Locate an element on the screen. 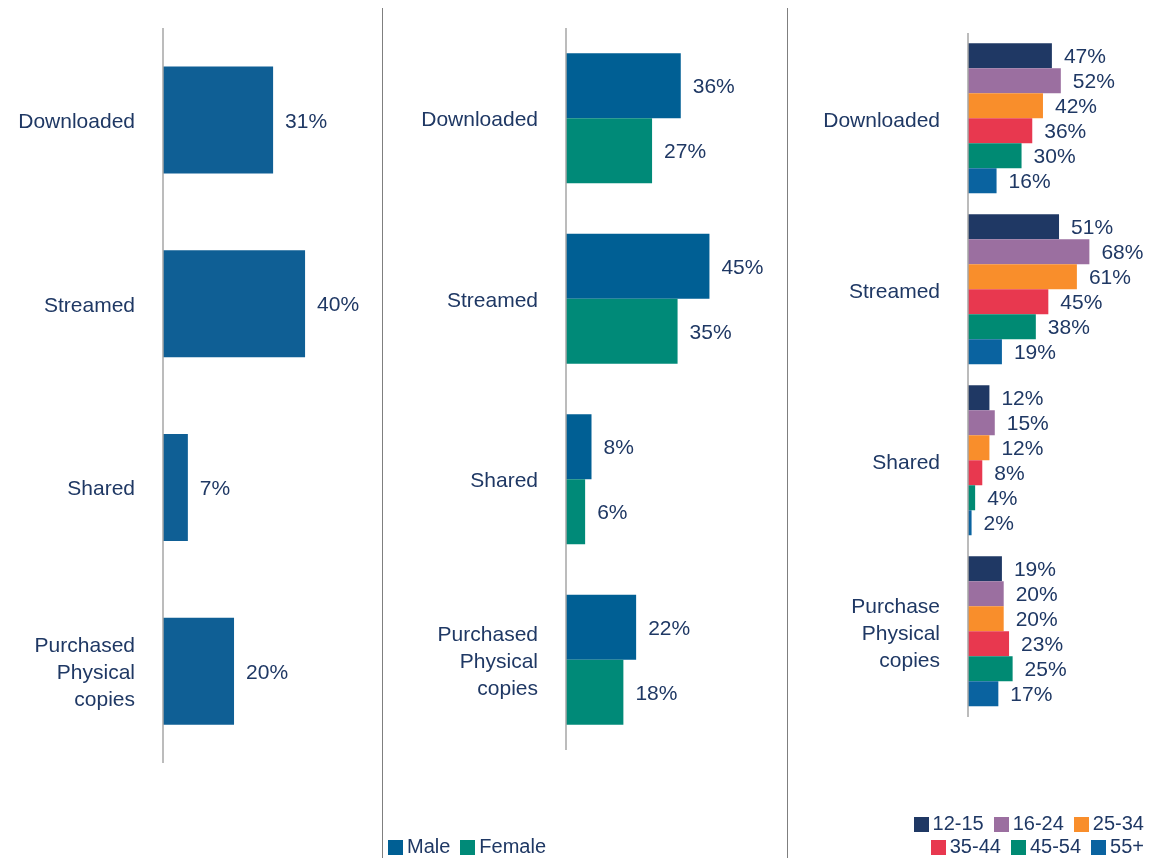  legend-label: Female is located at coordinates (513, 846).